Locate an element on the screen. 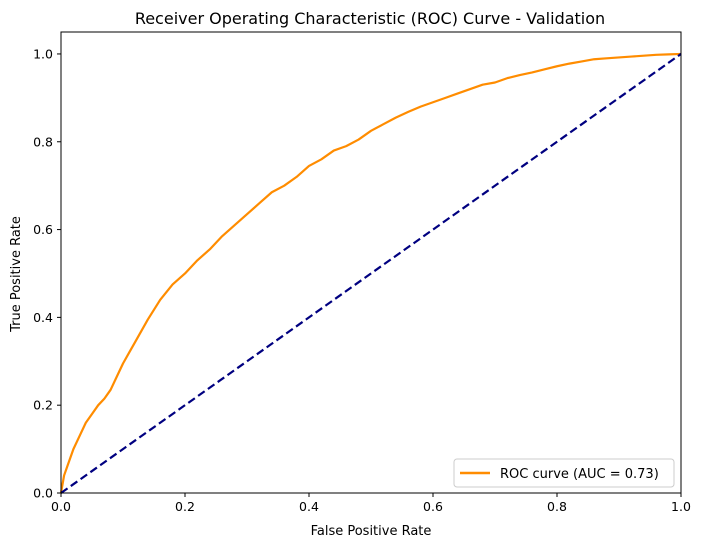  y-tick-label: 1.0 is located at coordinates (43, 53).